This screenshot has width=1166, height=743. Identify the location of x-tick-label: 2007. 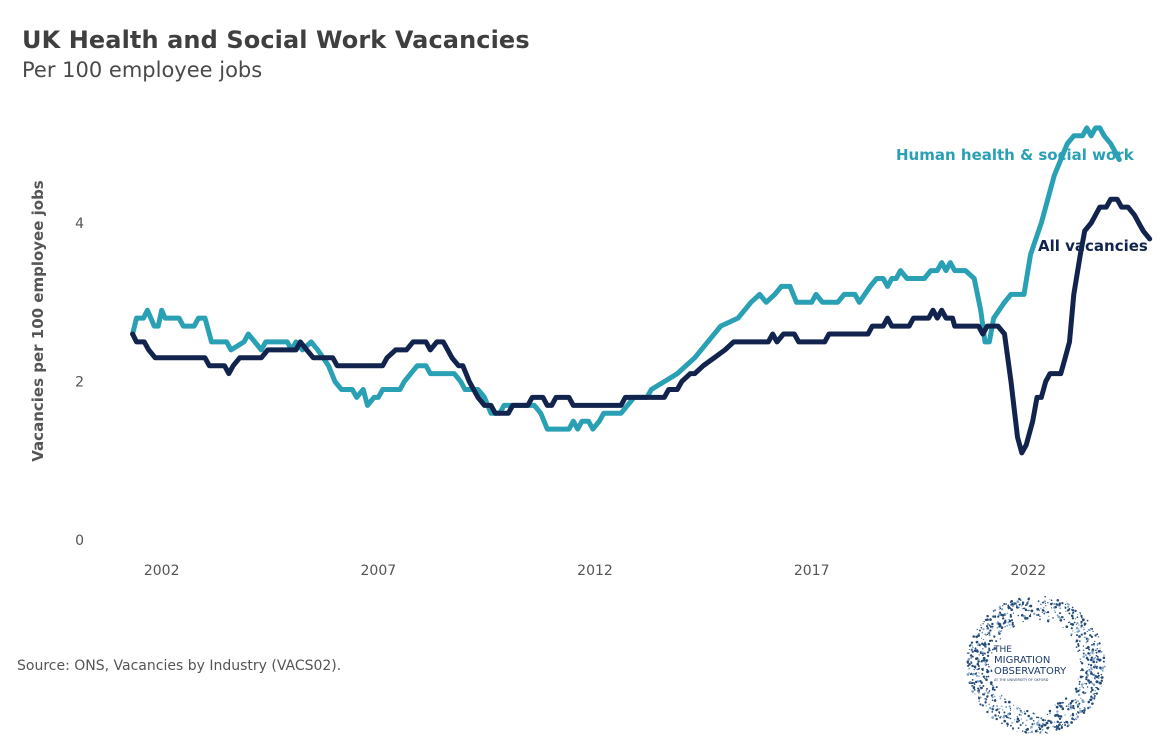
(379, 571).